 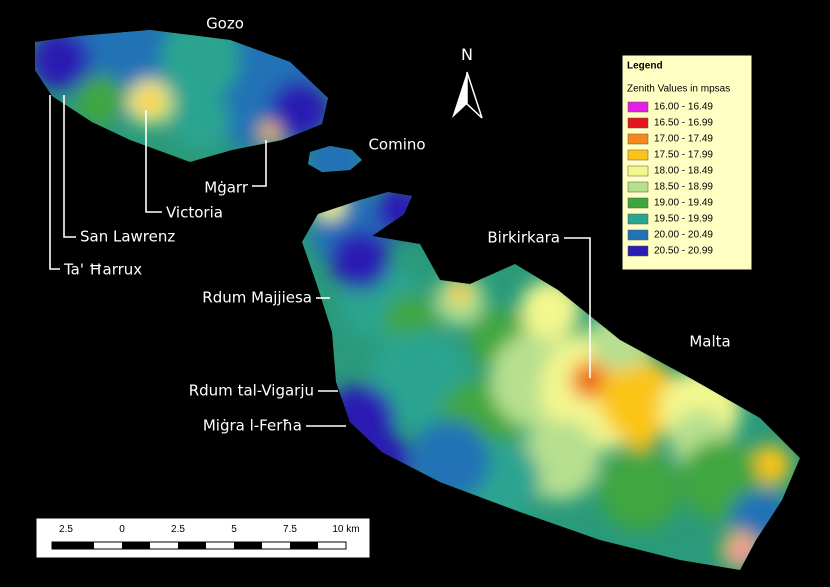 I want to click on legend-label: 17.00 - 17.49, so click(x=683, y=139).